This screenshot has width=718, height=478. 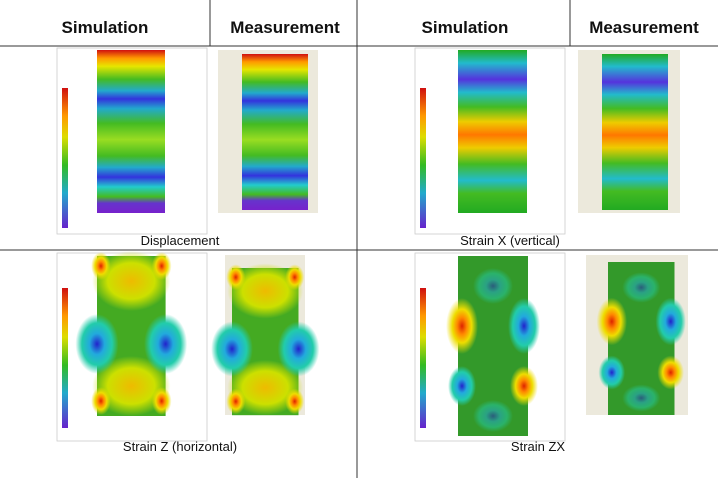 I want to click on caption: Strain Z (horizontal), so click(x=180, y=446).